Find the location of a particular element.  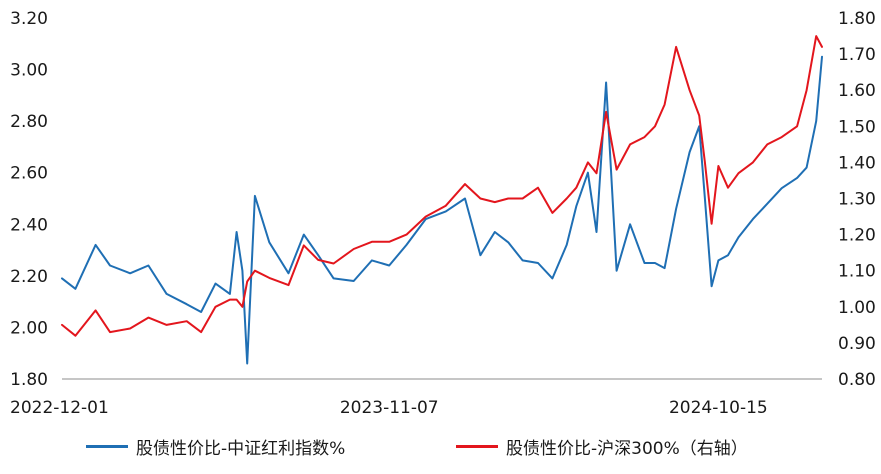

left-tick-label: 1.80 is located at coordinates (29, 380).